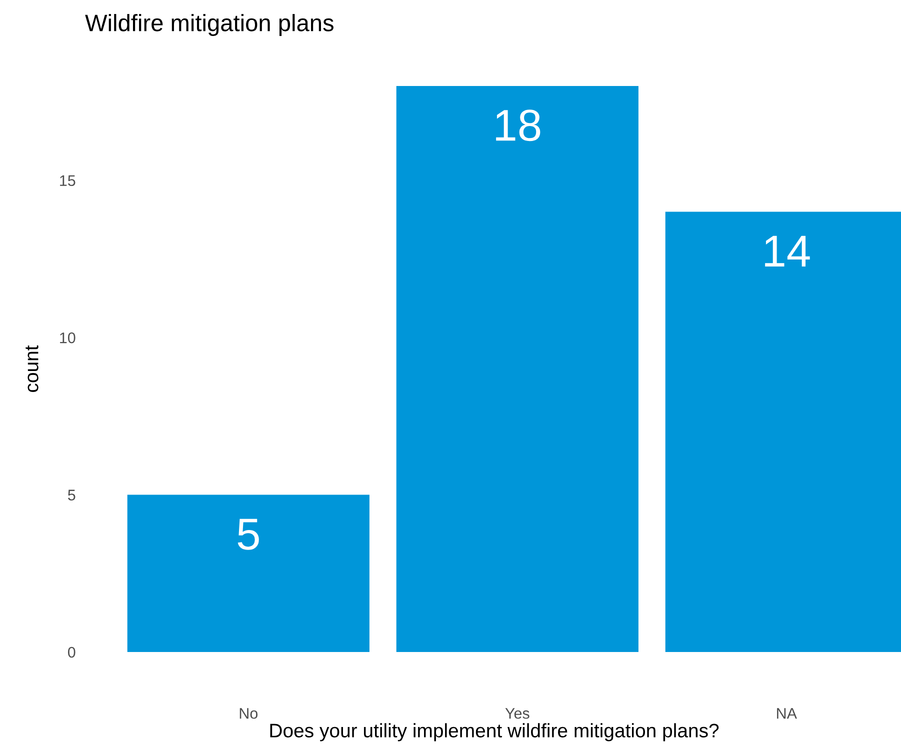 Image resolution: width=901 pixels, height=756 pixels. I want to click on data-label: 14, so click(787, 251).